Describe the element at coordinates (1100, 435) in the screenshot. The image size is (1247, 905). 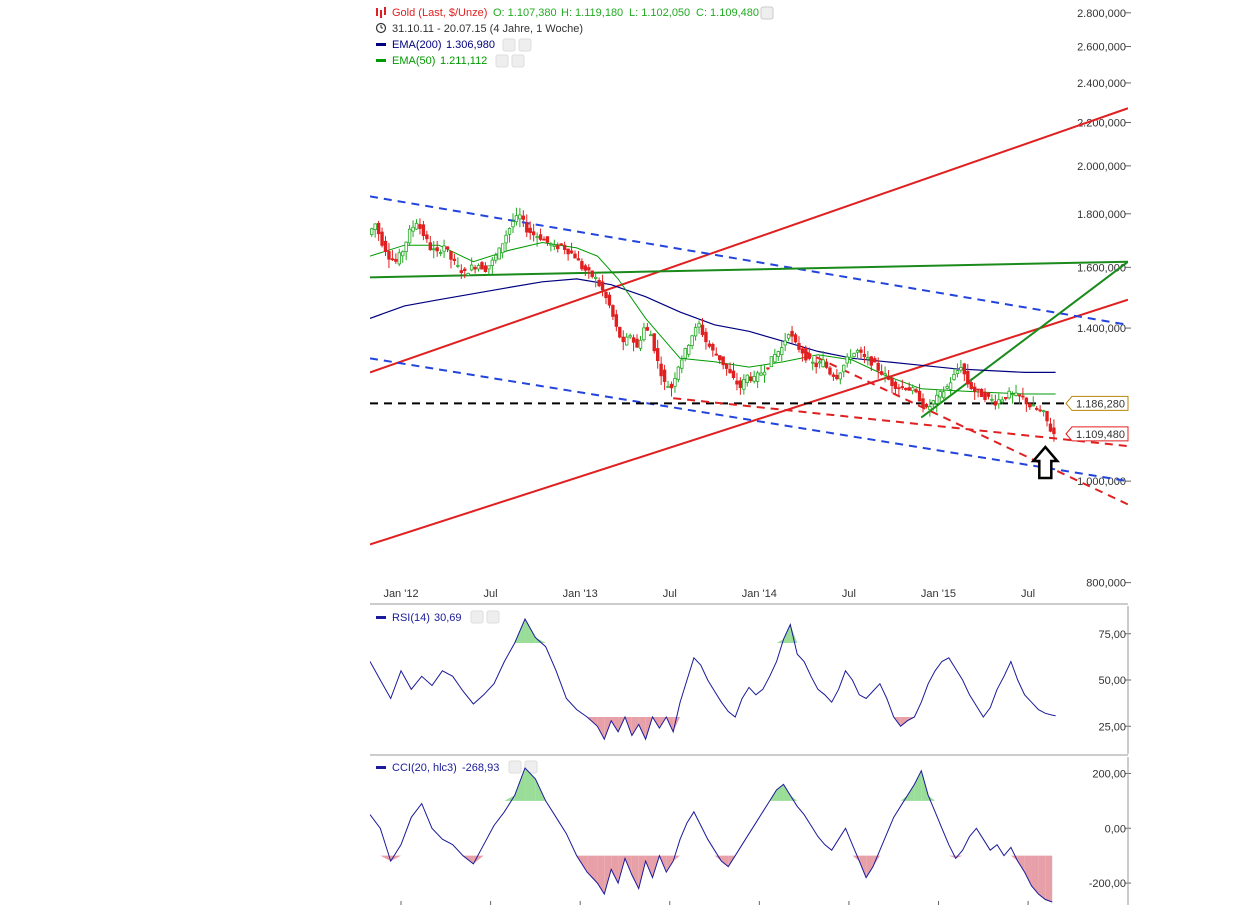
I see `price-badge-text: 1.109,480` at that location.